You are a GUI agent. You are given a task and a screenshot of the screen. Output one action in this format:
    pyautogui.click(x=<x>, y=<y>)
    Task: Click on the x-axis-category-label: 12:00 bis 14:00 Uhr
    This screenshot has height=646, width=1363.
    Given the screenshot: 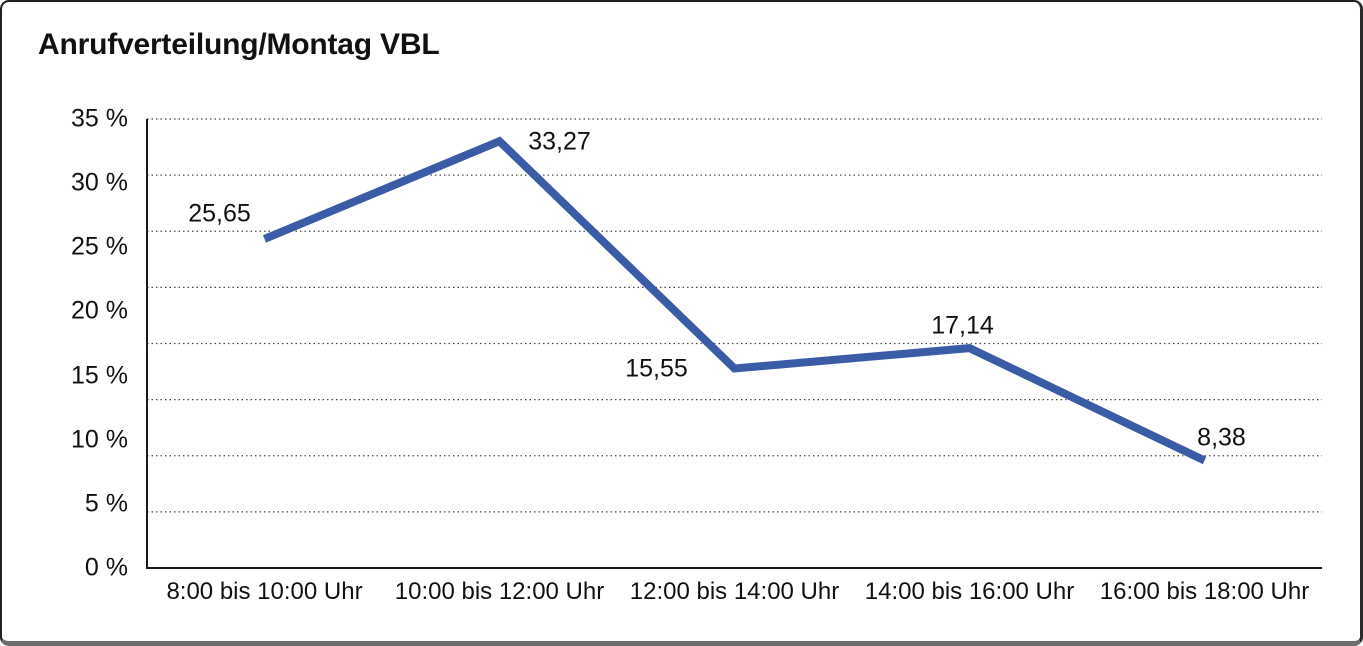 What is the action you would take?
    pyautogui.click(x=734, y=591)
    